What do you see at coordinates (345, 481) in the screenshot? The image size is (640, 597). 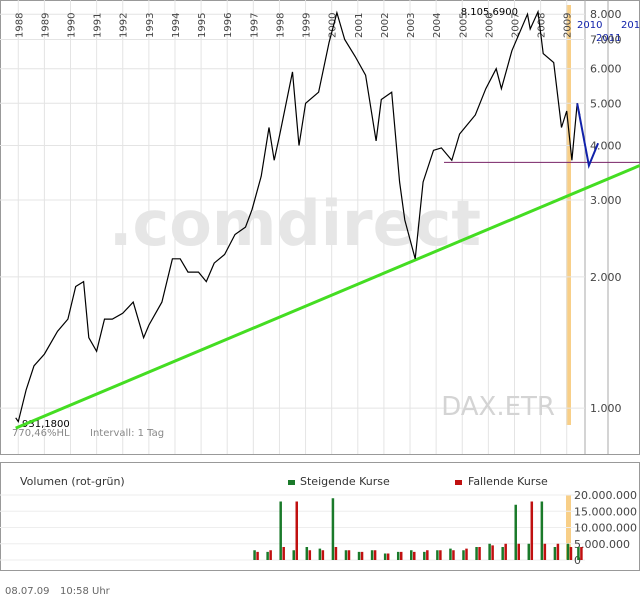 I see `legend-label: Steigende Kurse` at bounding box center [345, 481].